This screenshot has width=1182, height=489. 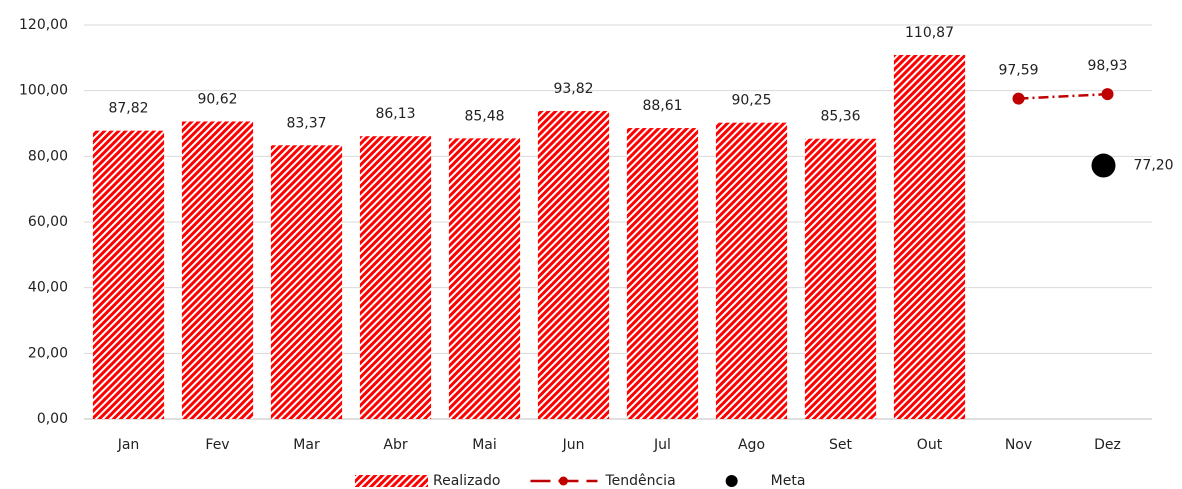 What do you see at coordinates (751, 101) in the screenshot?
I see `data-label: 90,25` at bounding box center [751, 101].